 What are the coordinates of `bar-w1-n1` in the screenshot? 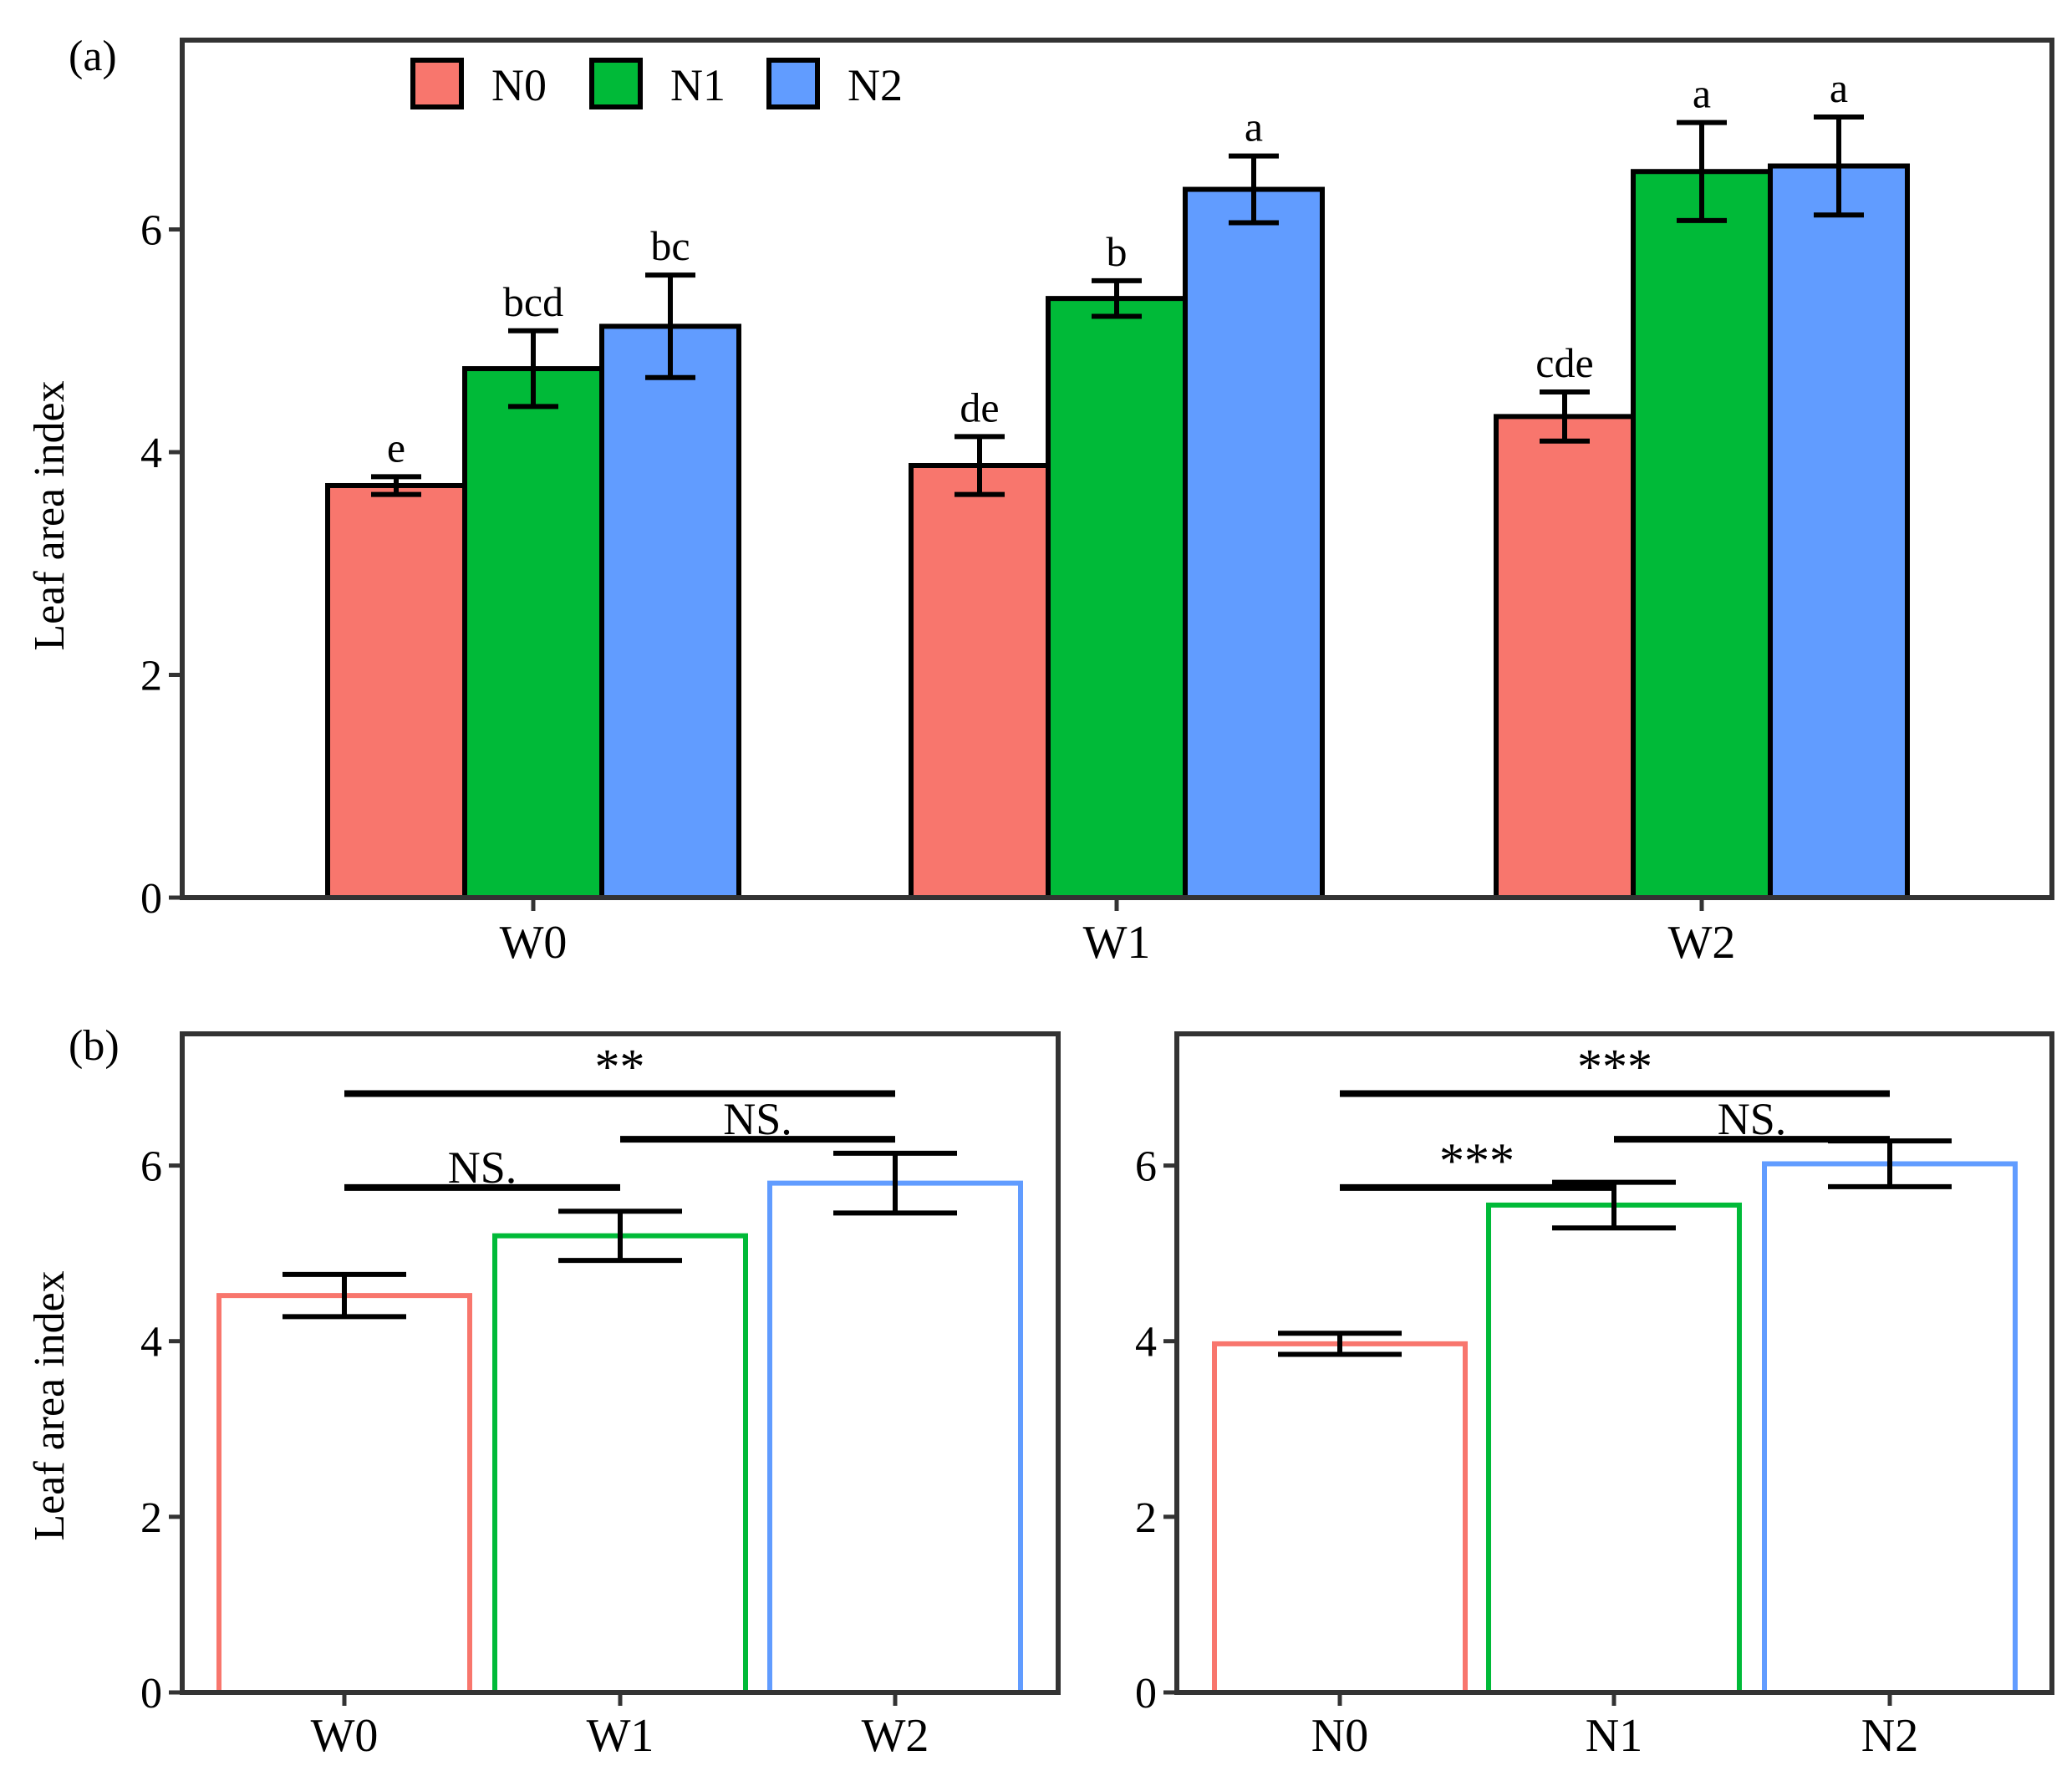 It's located at (1117, 598).